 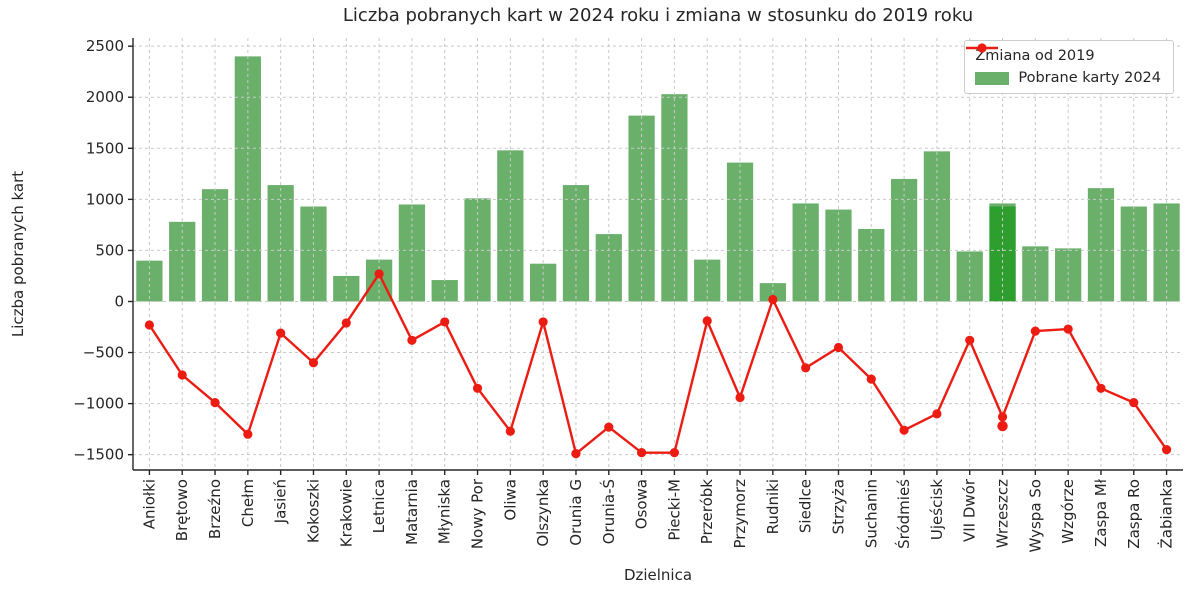 I want to click on marker-Krakowie, so click(x=346, y=323).